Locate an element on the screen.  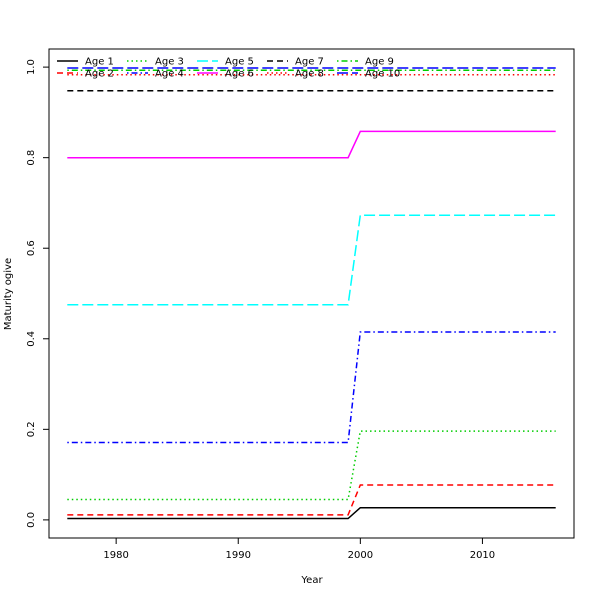
x-tick-label: 1990 is located at coordinates (238, 555).